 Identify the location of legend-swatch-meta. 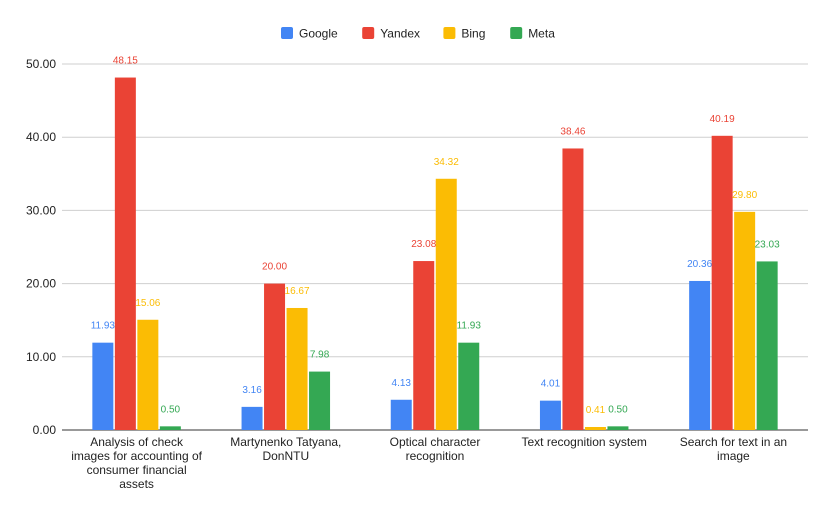
(516, 33).